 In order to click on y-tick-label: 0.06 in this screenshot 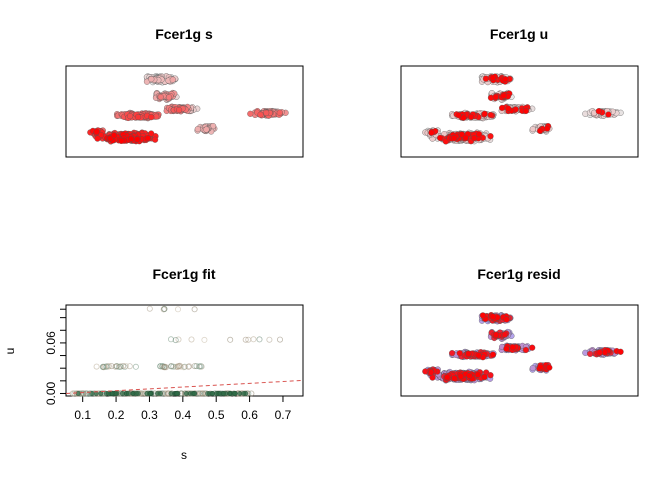, I will do `click(51, 343)`.